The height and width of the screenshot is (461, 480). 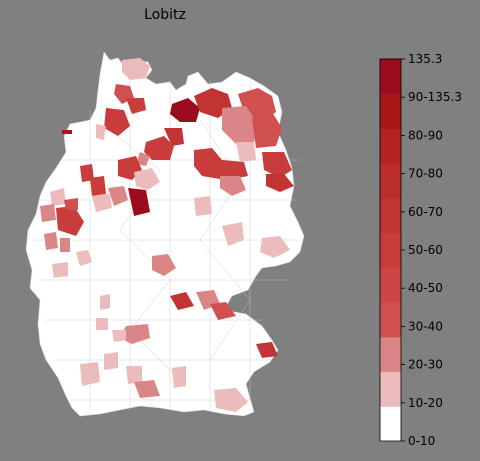 What do you see at coordinates (425, 59) in the screenshot?
I see `colorbar-tick-label: 135.3` at bounding box center [425, 59].